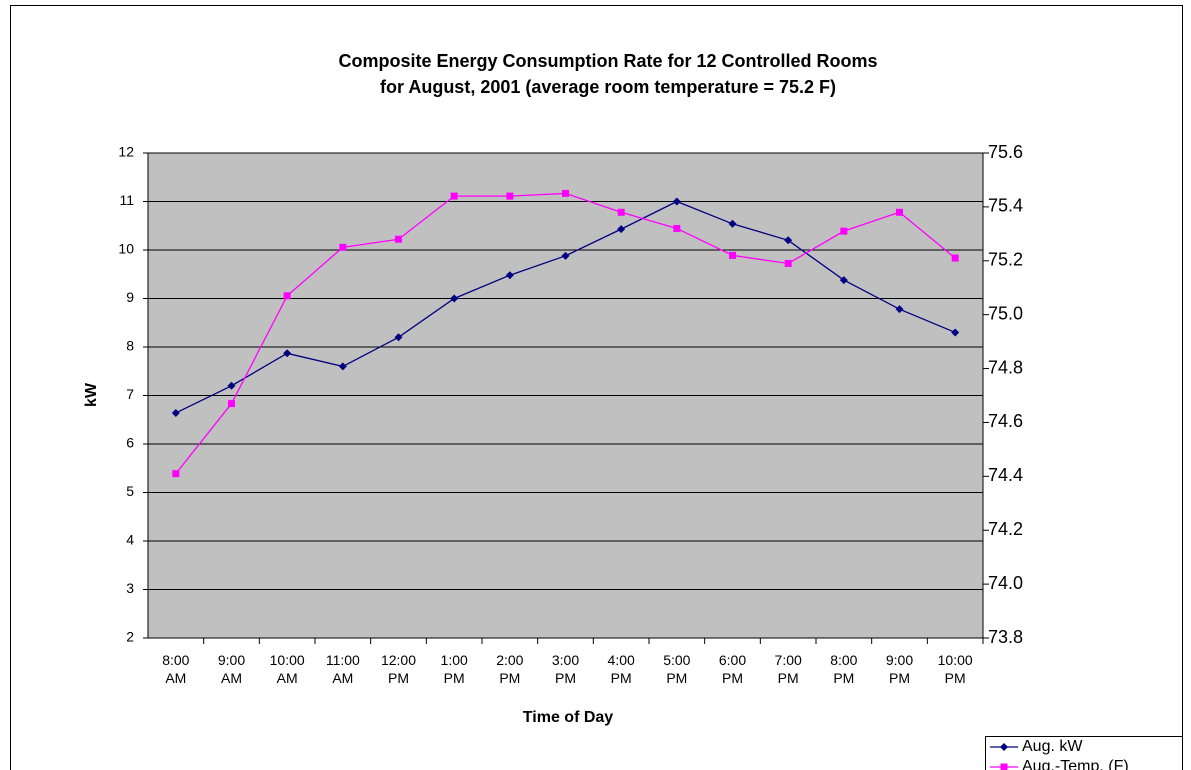 The width and height of the screenshot is (1191, 770). What do you see at coordinates (287, 669) in the screenshot?
I see `x-tick-label: 10:00 AM` at bounding box center [287, 669].